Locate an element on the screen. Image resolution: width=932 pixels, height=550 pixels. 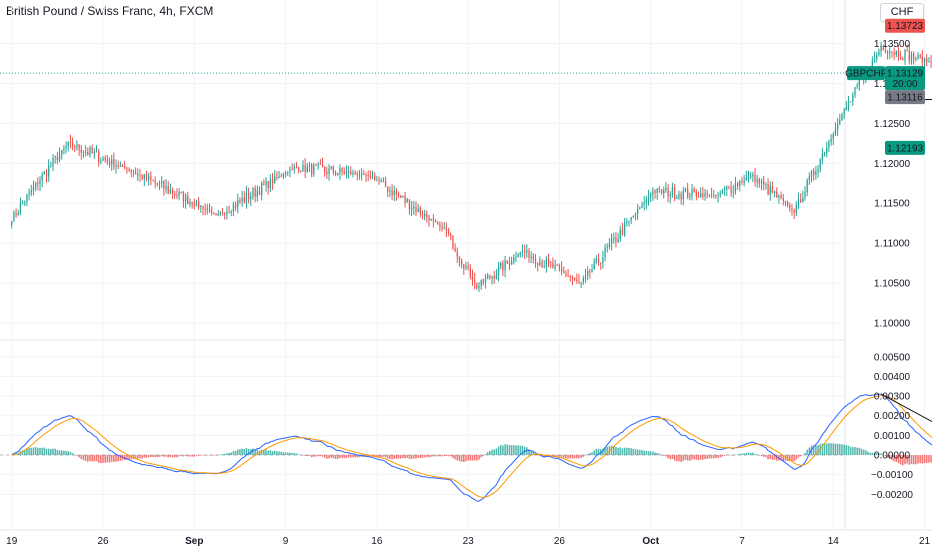
price-tag-value: 1.12193 is located at coordinates (905, 148).